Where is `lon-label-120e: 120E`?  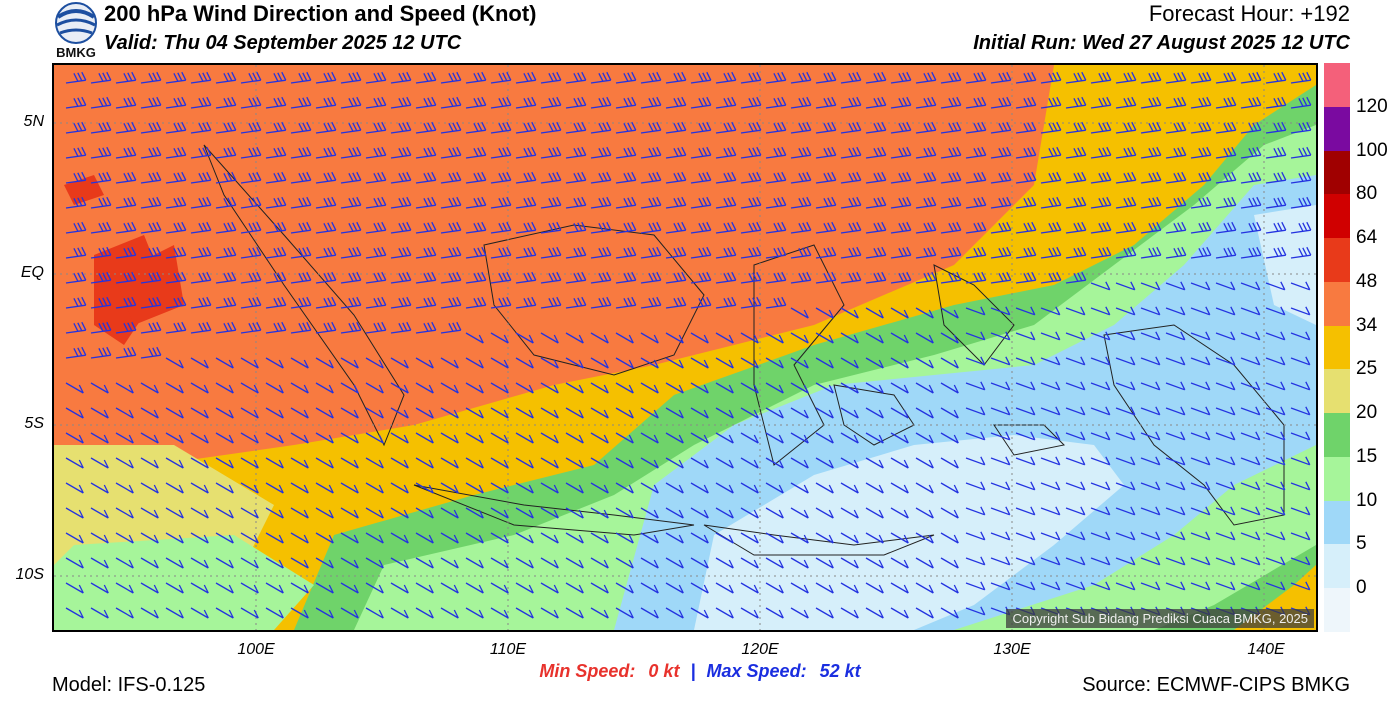
lon-label-120e: 120E is located at coordinates (760, 649).